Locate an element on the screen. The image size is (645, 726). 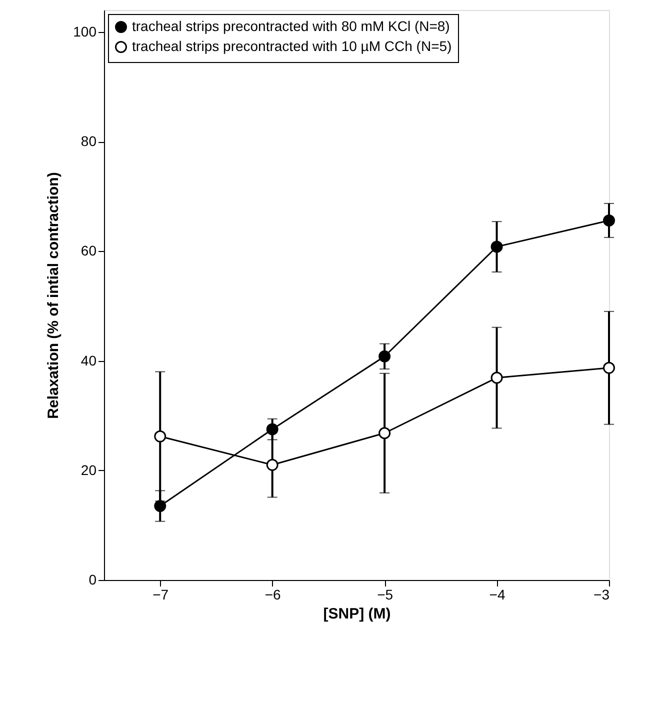
x-tick-label: −4 is located at coordinates (497, 594).